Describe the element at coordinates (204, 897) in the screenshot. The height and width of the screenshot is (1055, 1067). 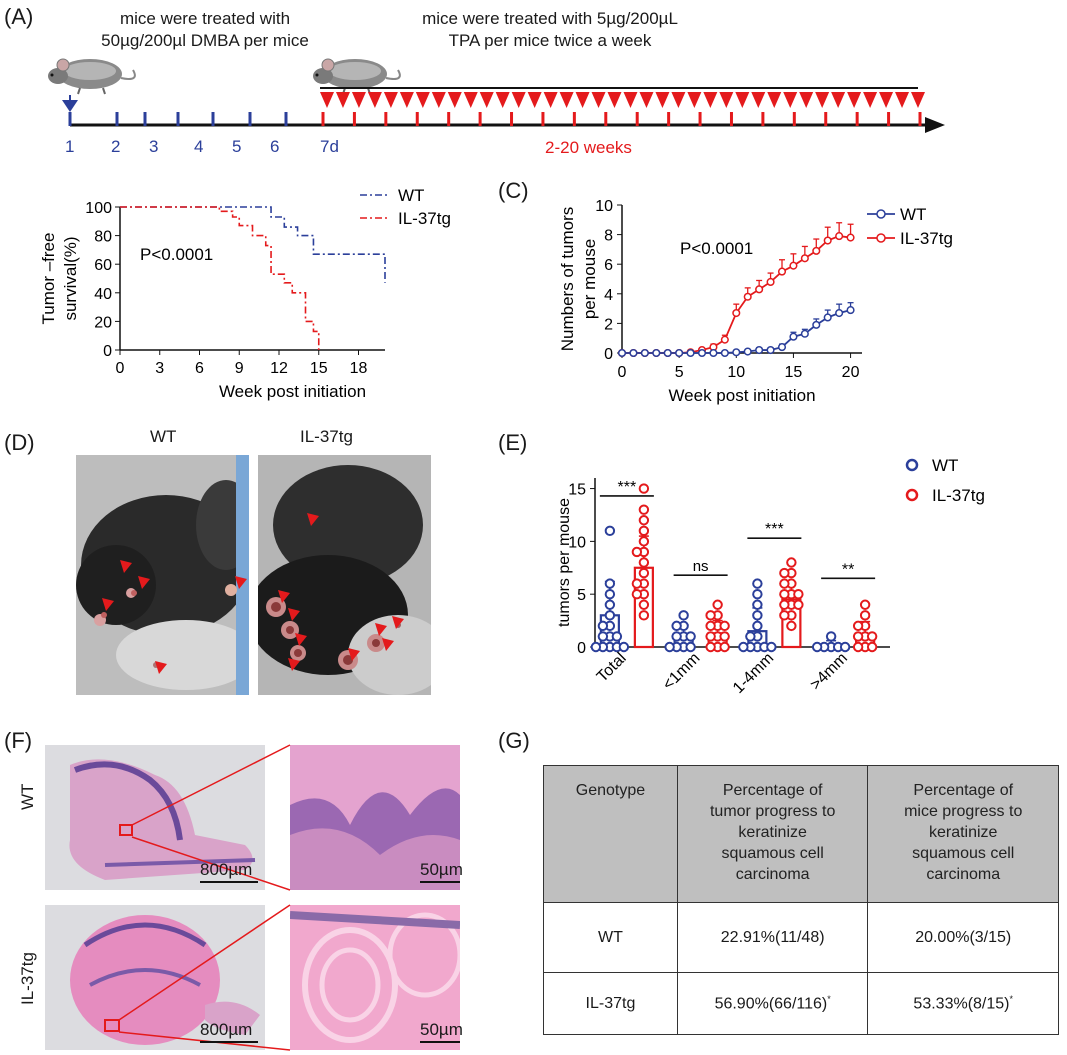
I see `zoom-lines` at that location.